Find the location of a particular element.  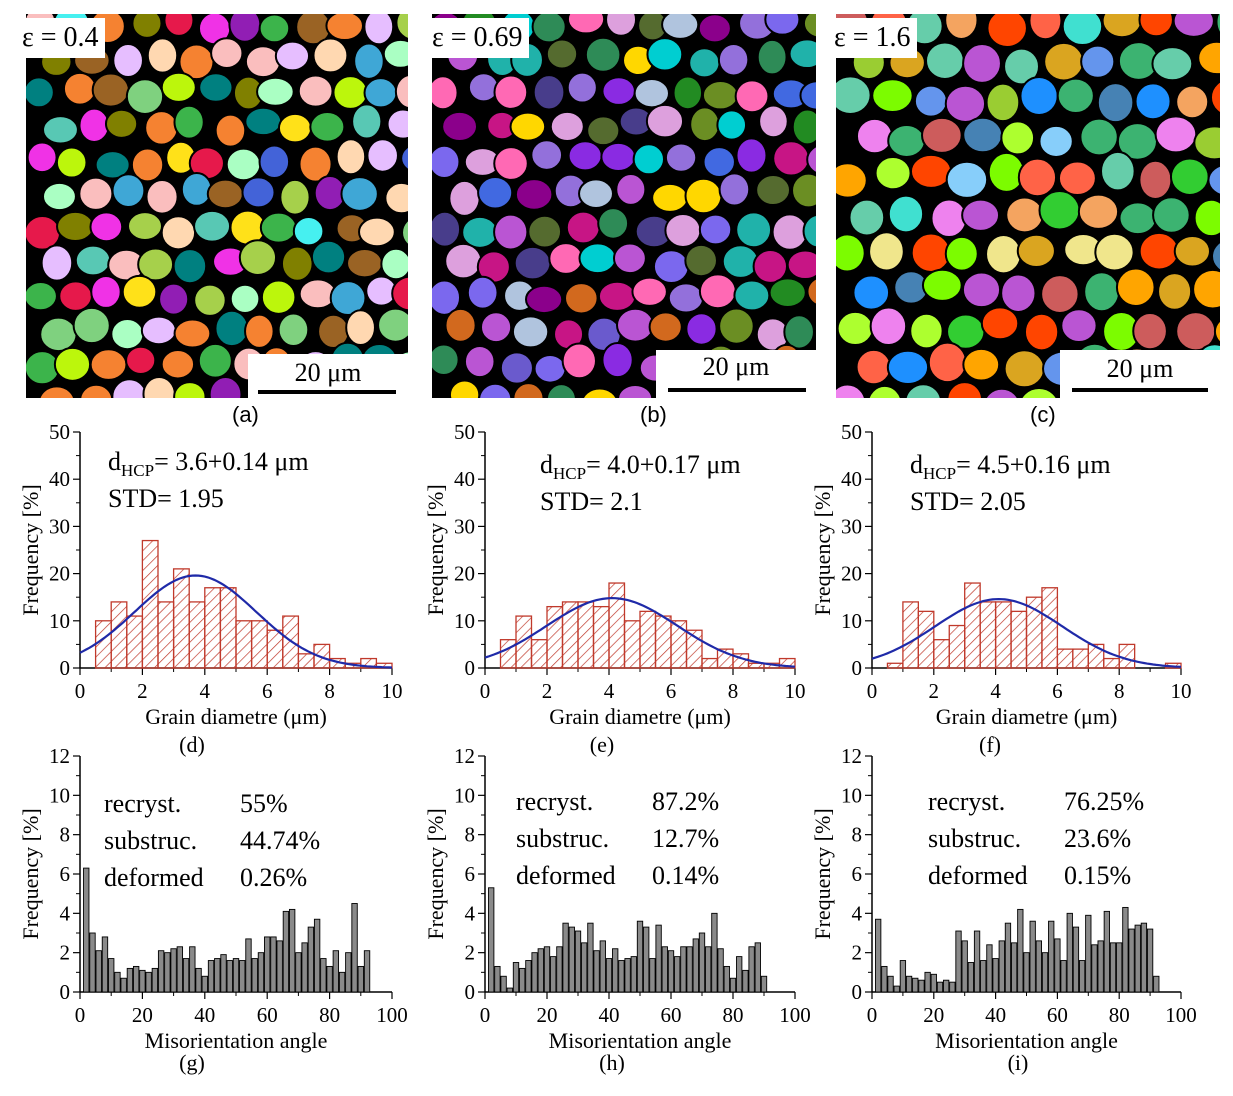

stat-label: recryst. is located at coordinates (966, 801).